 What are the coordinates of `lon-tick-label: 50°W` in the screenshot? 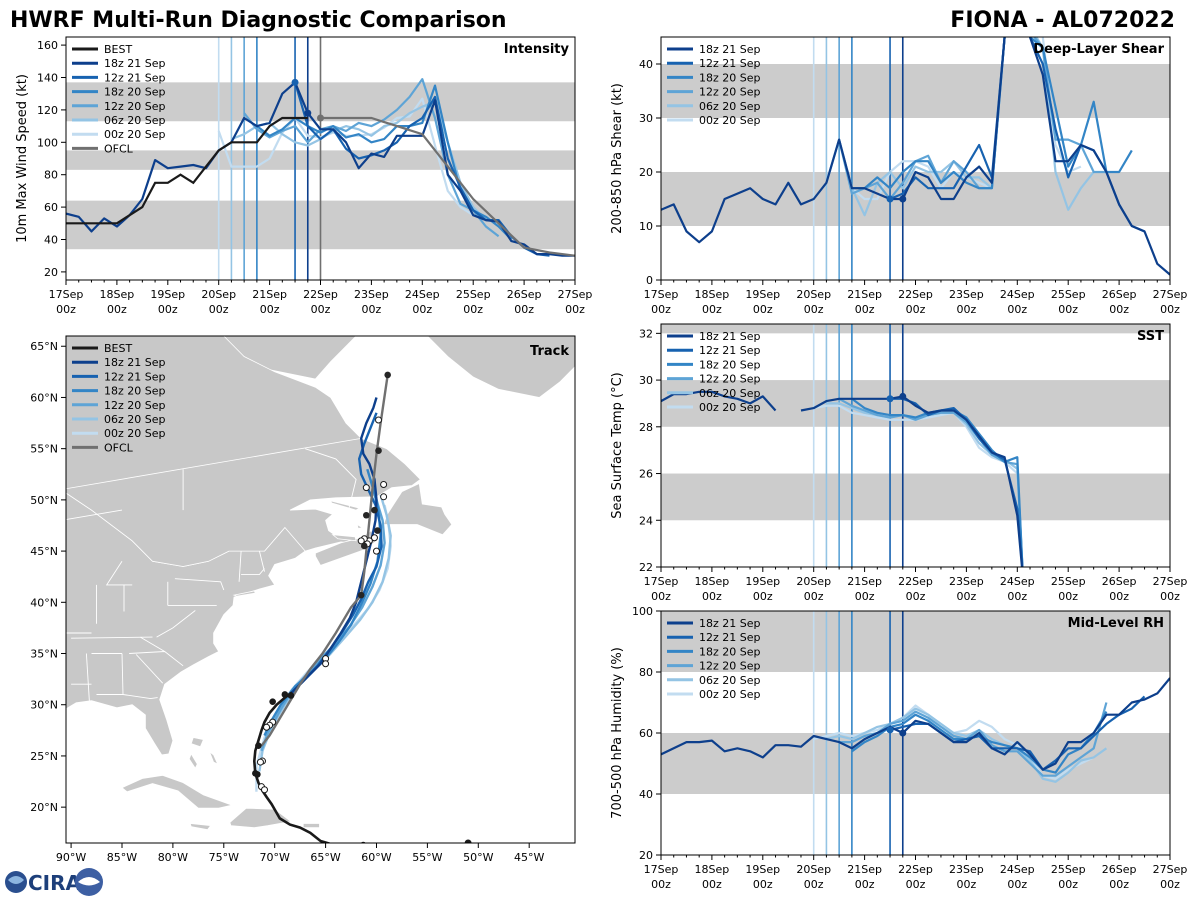 It's located at (478, 857).